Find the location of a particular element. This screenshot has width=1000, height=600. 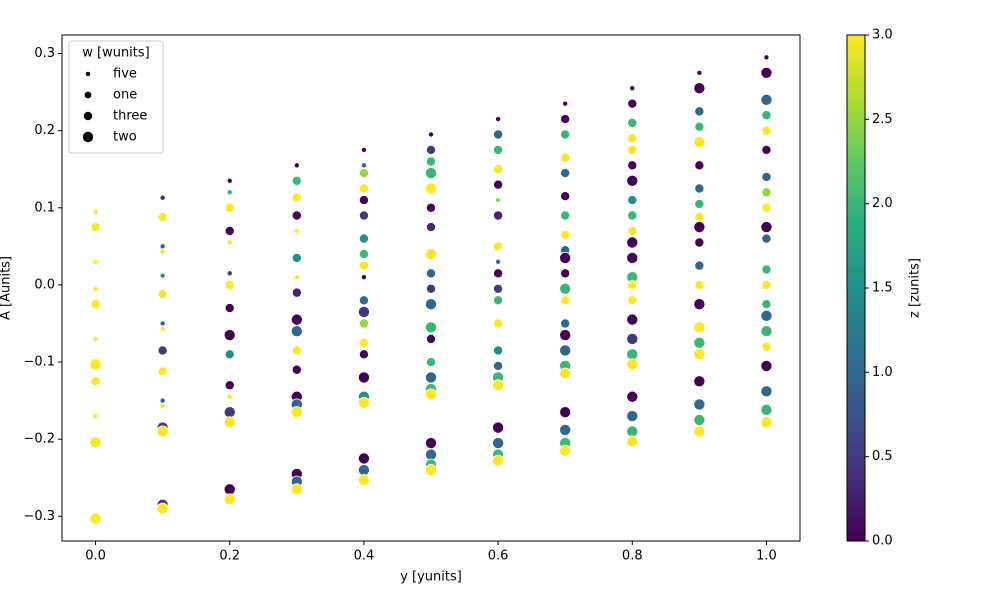

y-tick-label: 0.1 is located at coordinates (44, 207).